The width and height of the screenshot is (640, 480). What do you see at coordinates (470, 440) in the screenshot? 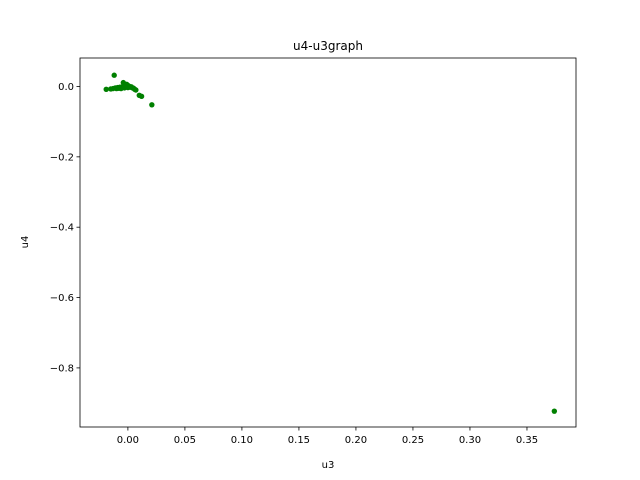
I see `x-tick-label: 0.30` at bounding box center [470, 440].